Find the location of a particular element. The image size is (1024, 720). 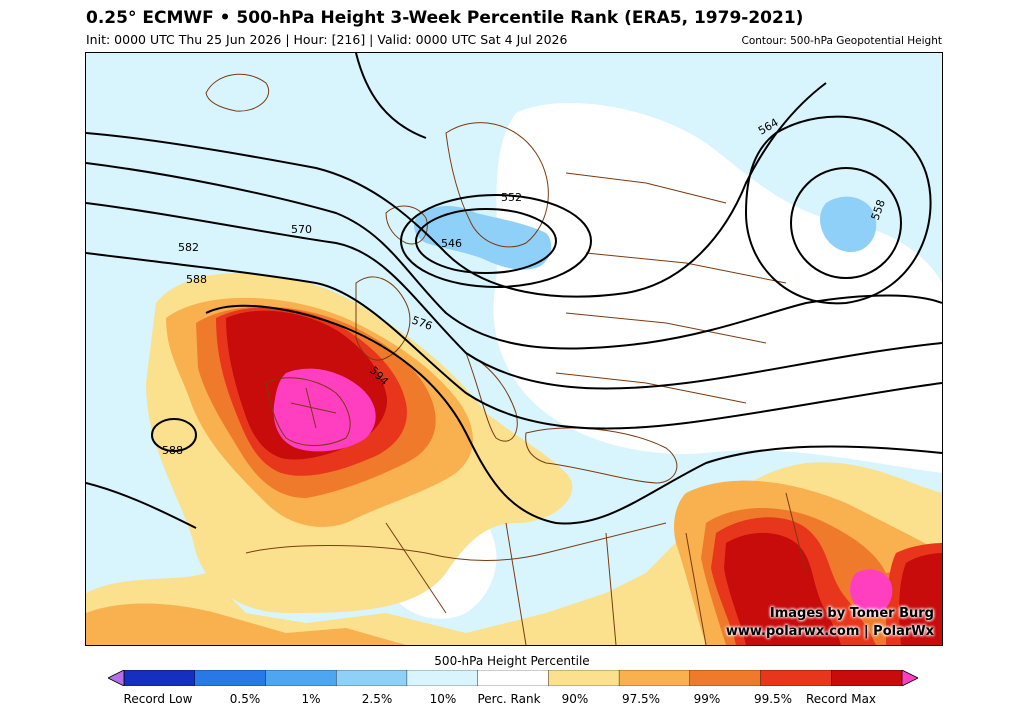

contour-label-588-closed: 588 is located at coordinates (172, 450).